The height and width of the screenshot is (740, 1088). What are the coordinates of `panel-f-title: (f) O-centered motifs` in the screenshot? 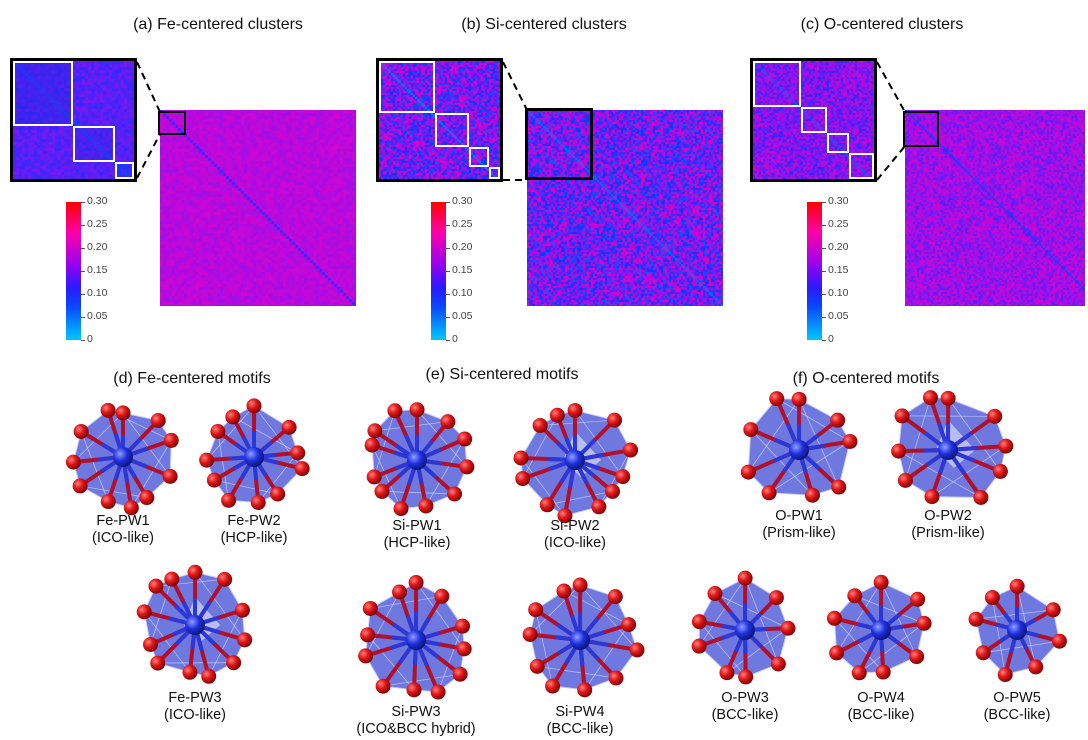 It's located at (866, 378).